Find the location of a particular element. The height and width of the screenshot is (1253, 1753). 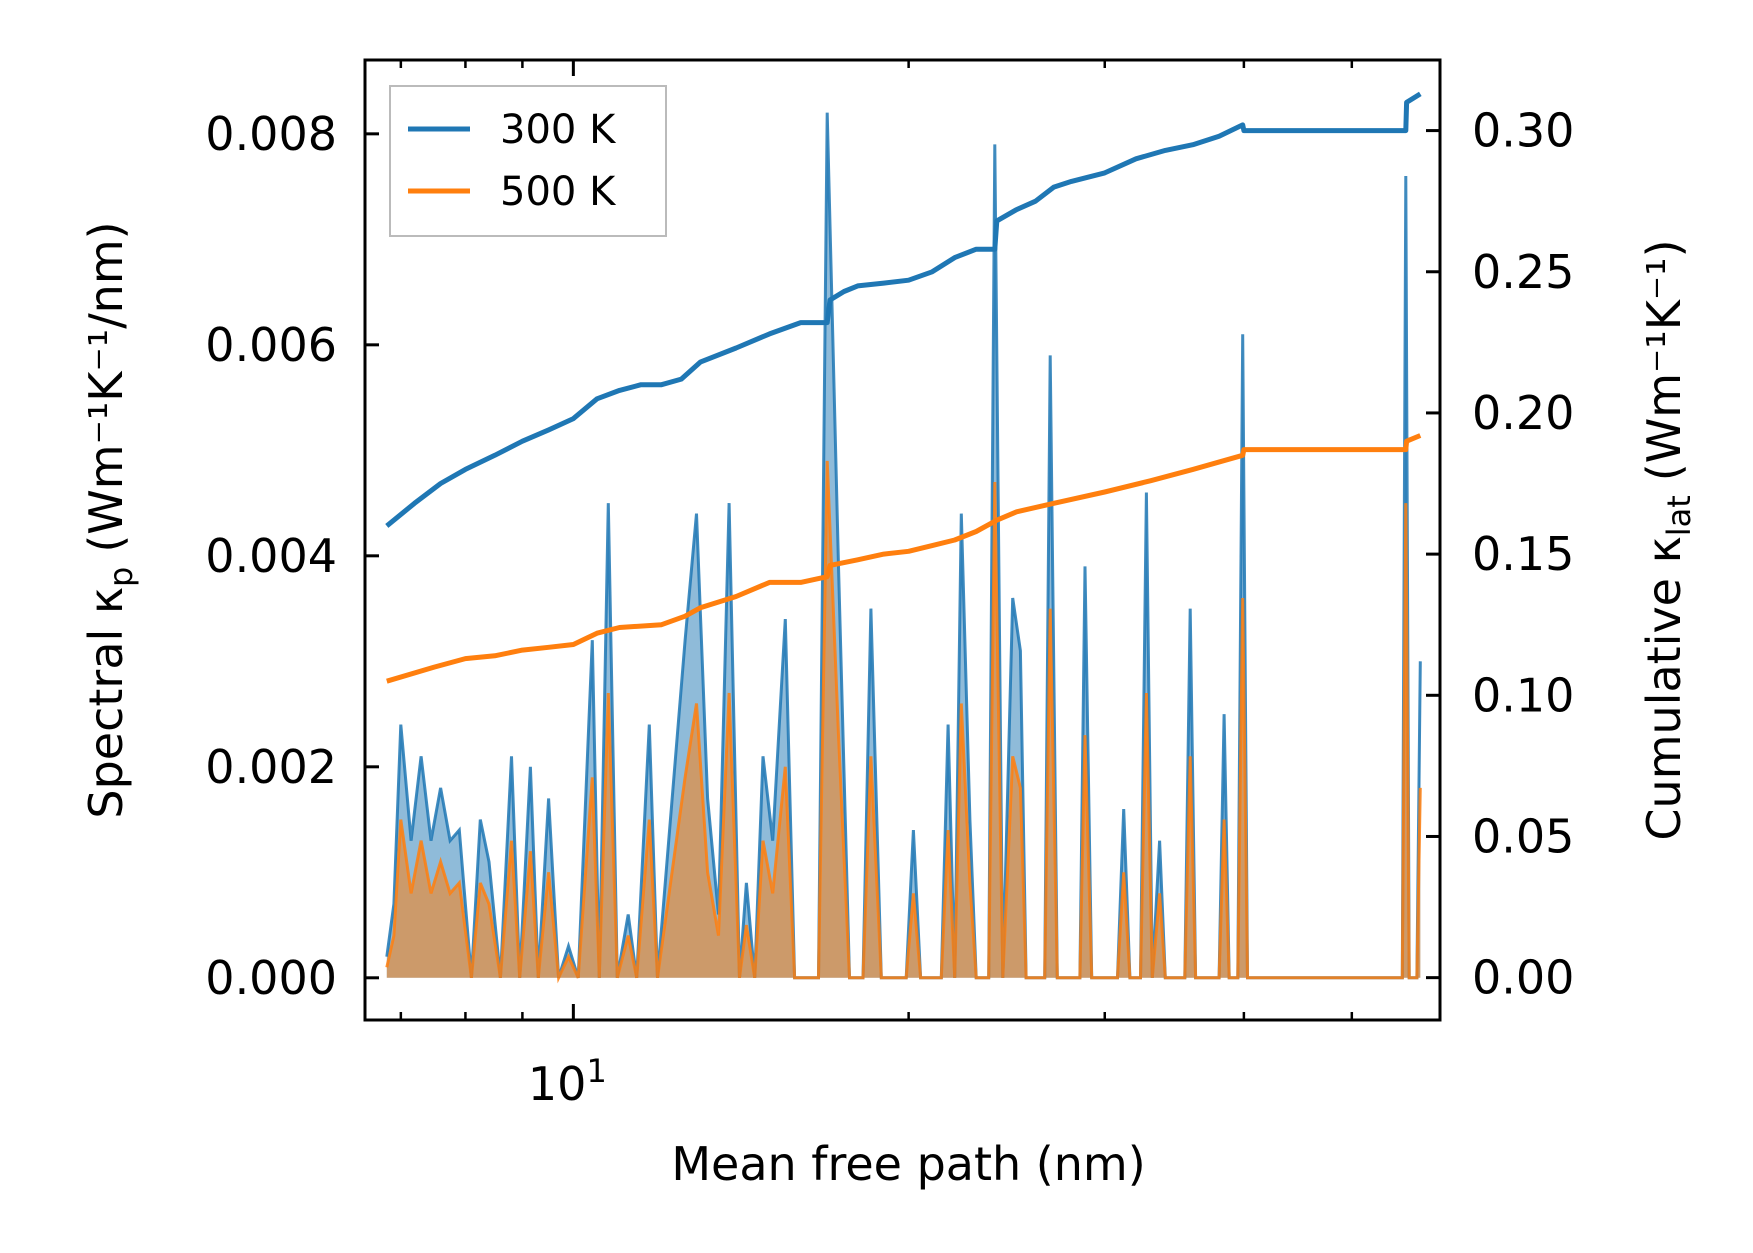

svg-text:Cumulative κlat(Wm⁻¹K⁻¹): Cumulative κlat (Wm⁻¹K⁻¹) is located at coordinates (1667, 539).